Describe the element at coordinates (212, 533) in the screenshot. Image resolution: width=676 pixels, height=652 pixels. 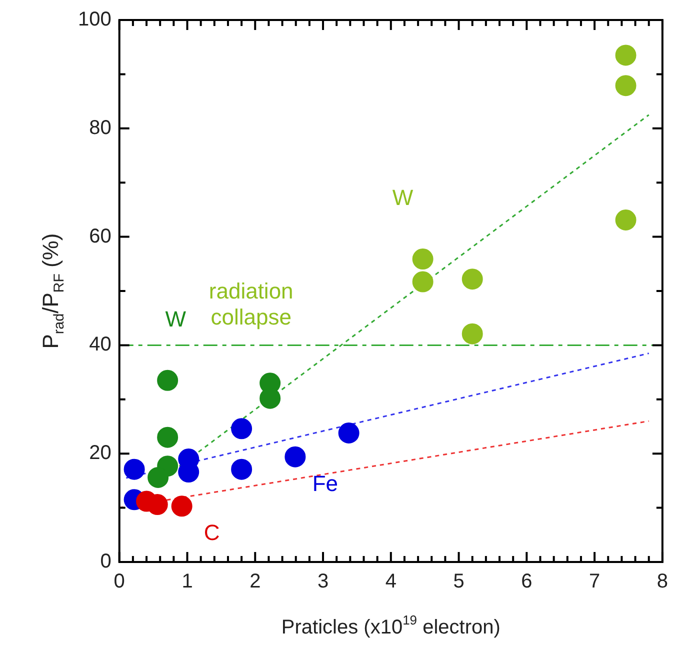
I see `series-label: C` at that location.